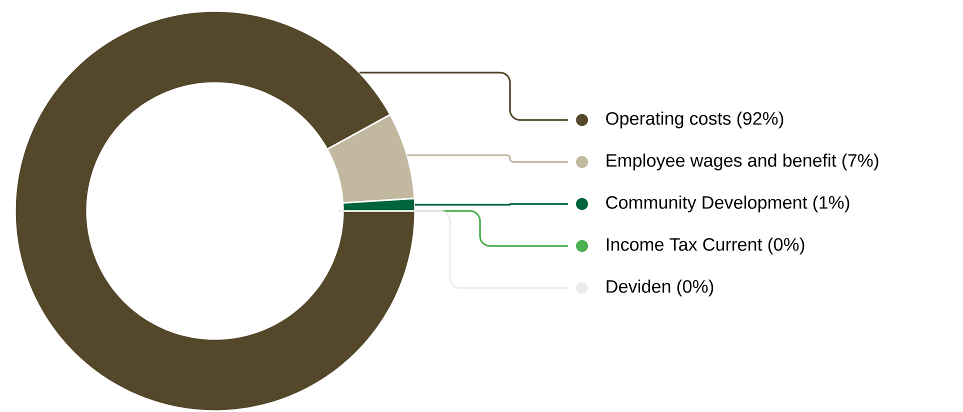  I want to click on legend-label: Operating costs (92%), so click(695, 120).